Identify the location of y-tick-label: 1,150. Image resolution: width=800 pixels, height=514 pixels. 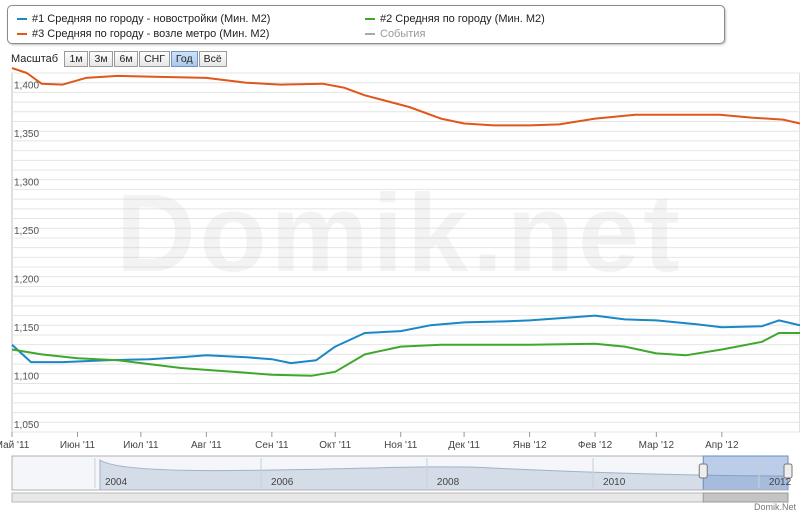
(26, 328).